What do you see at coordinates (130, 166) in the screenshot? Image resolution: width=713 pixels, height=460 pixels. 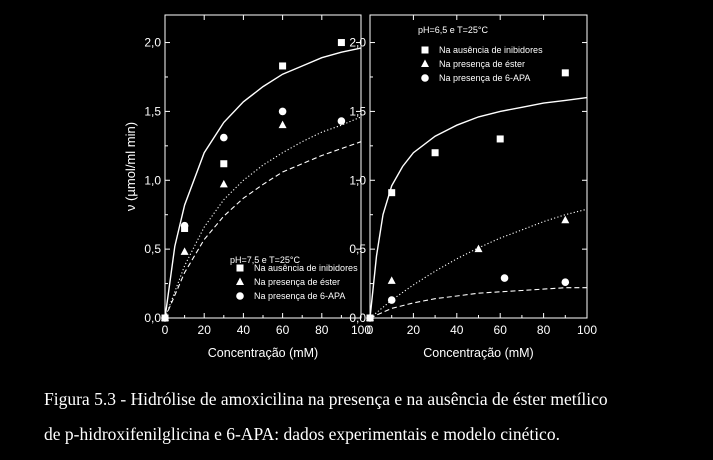 I see `y-axis-label: ν (µmol/ml min)` at bounding box center [130, 166].